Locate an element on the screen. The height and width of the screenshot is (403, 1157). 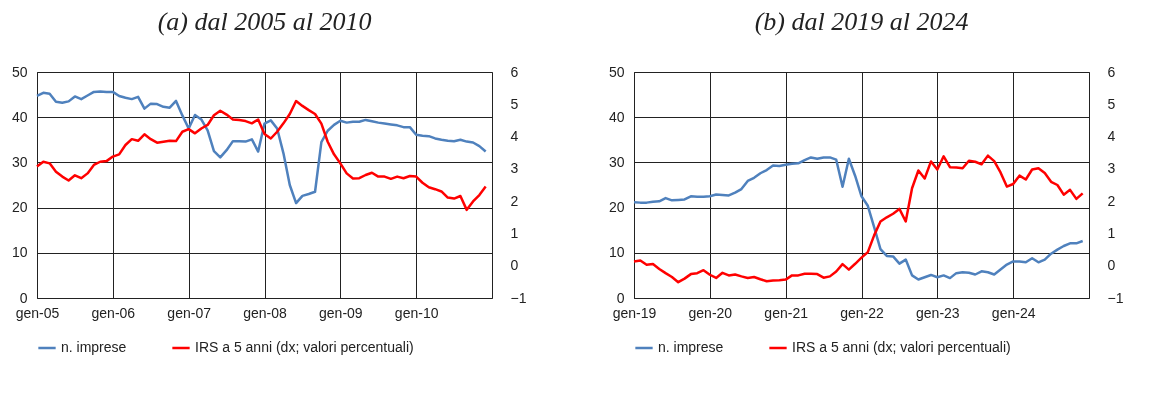
x-tick-label: gen-24 is located at coordinates (1013, 312).